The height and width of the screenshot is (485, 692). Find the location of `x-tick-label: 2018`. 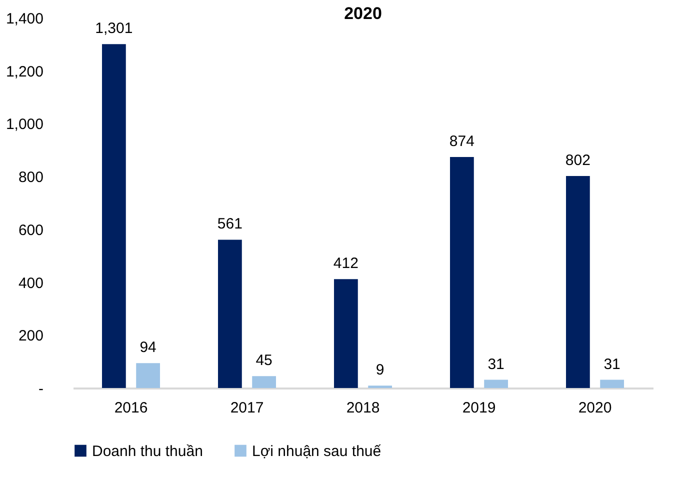

x-tick-label: 2018 is located at coordinates (363, 408).